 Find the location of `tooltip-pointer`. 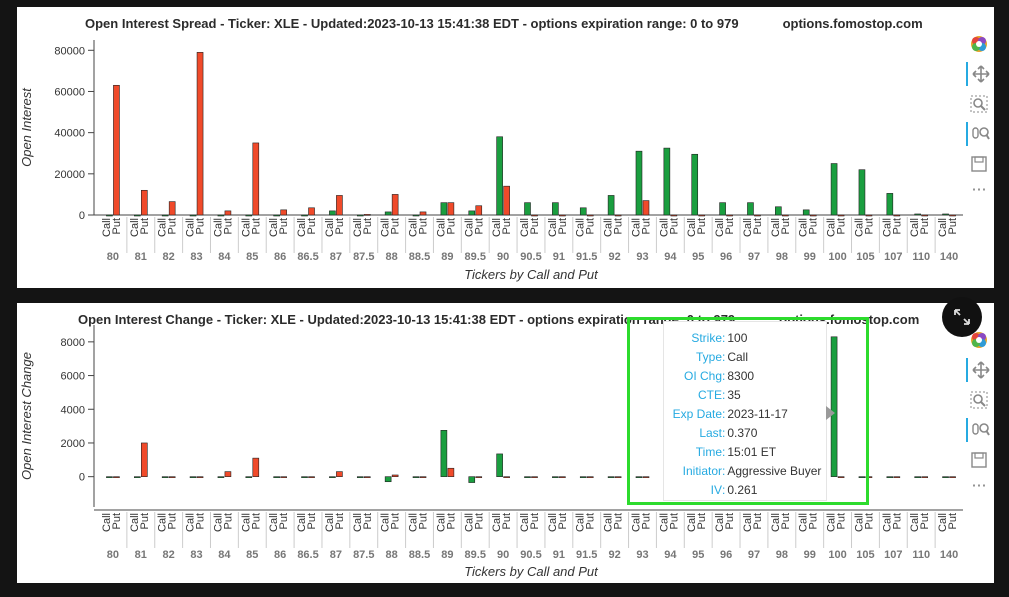

tooltip-pointer is located at coordinates (830, 413).